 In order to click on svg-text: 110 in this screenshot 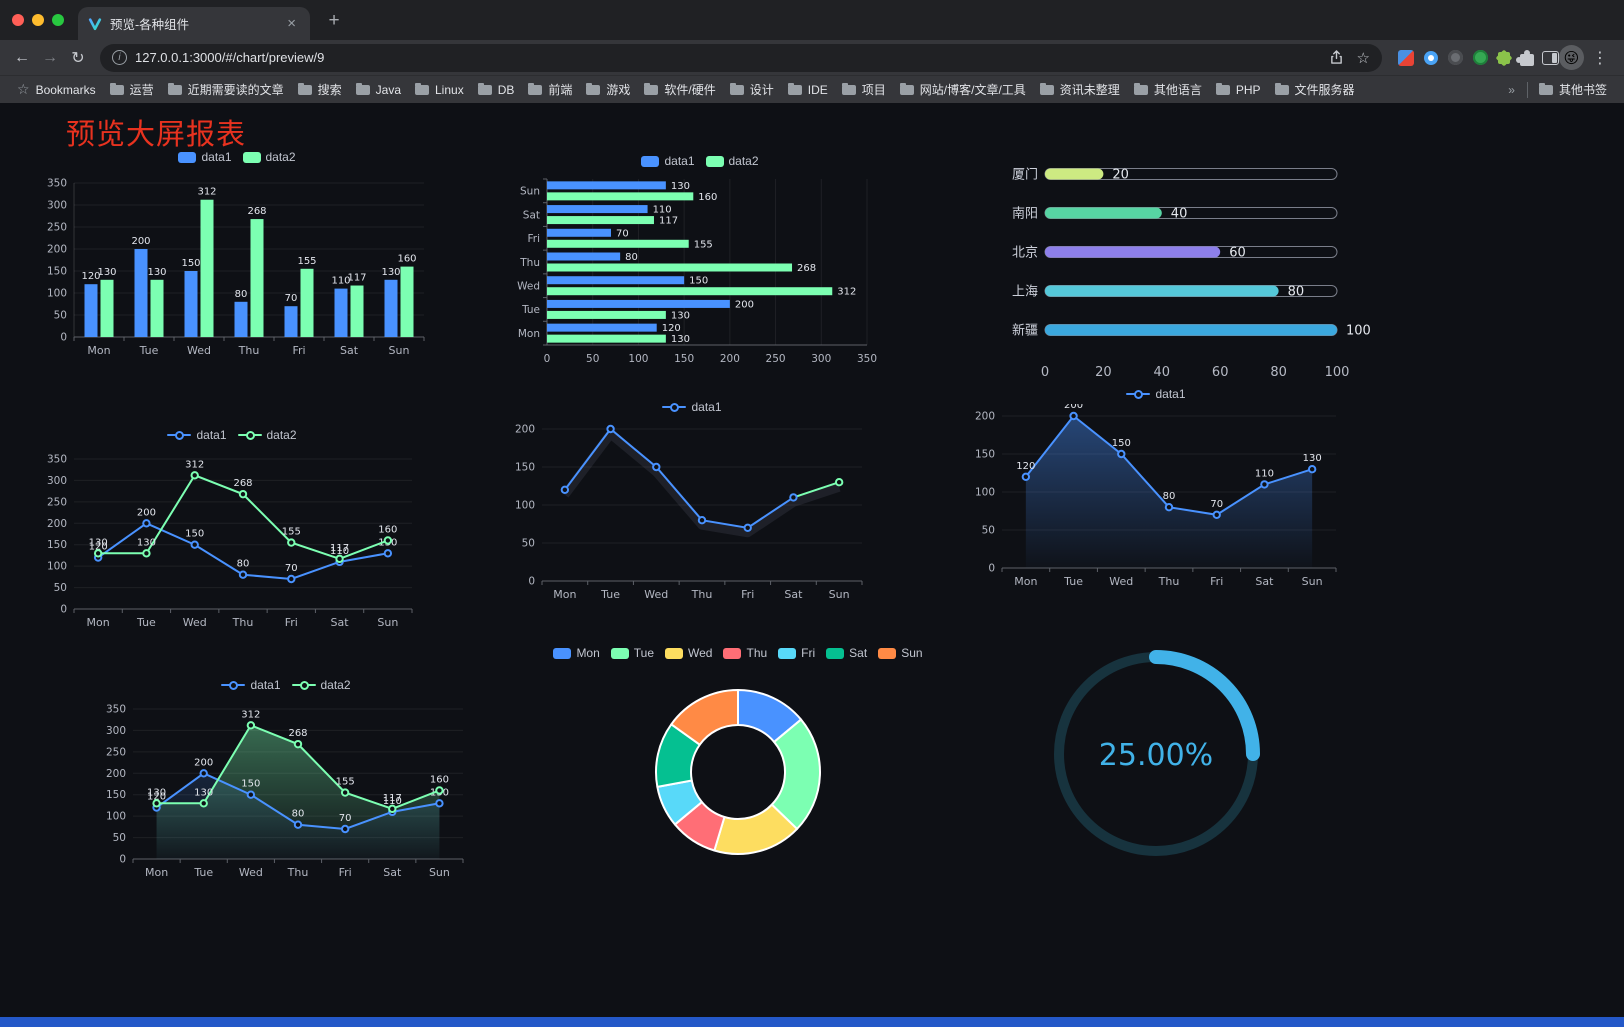, I will do `click(340, 281)`.